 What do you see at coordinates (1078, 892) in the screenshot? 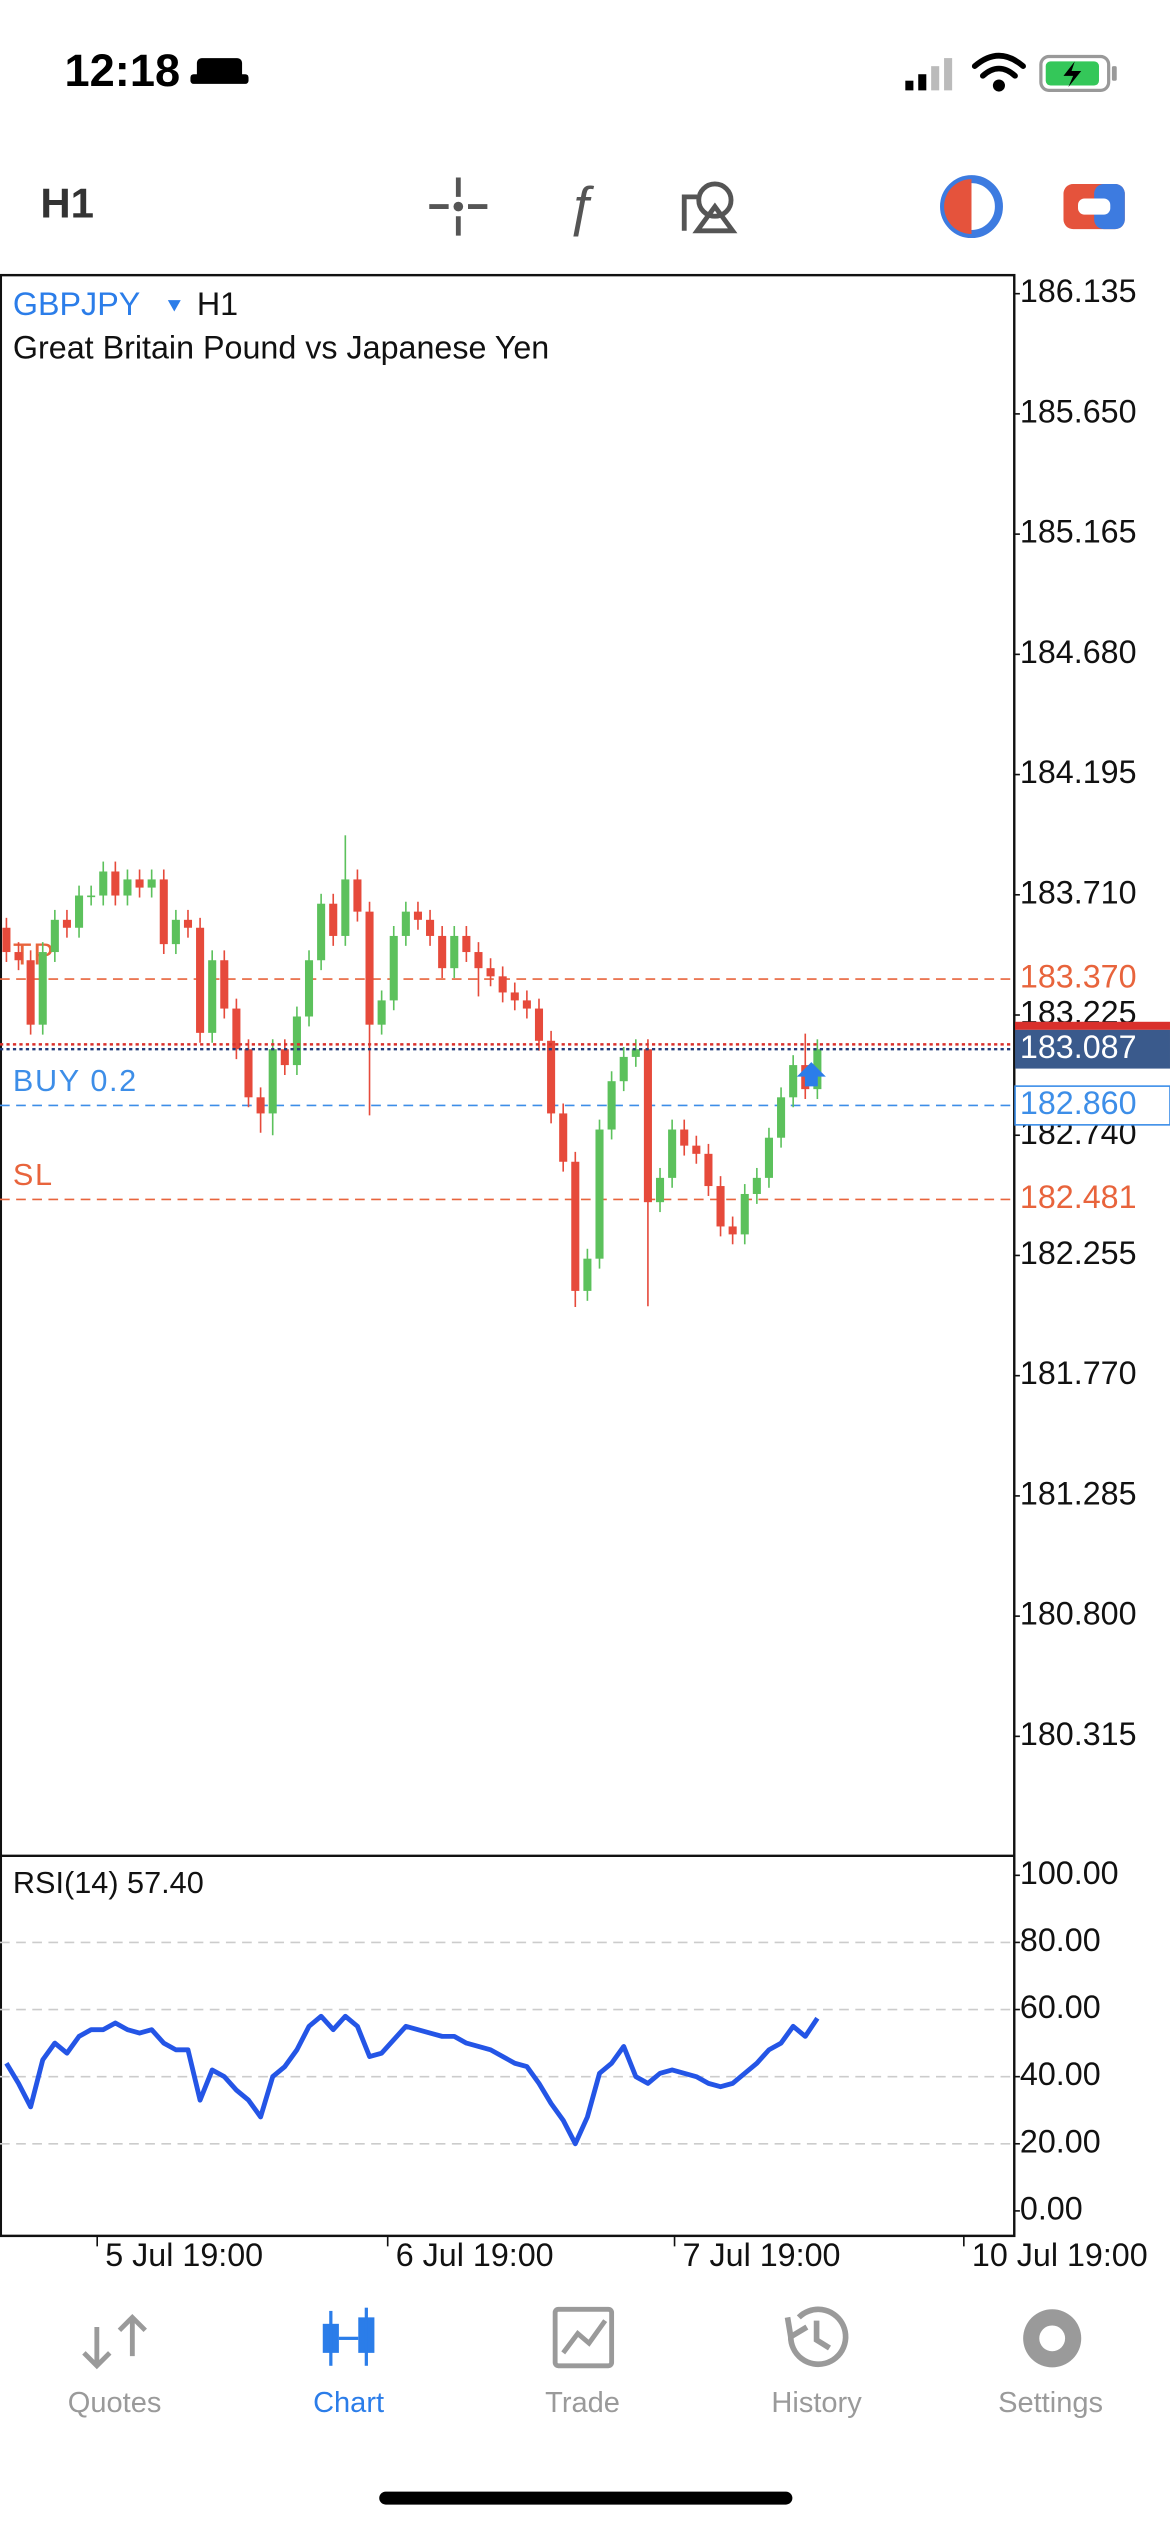
I see `y-tick-label: 183.710` at bounding box center [1078, 892].